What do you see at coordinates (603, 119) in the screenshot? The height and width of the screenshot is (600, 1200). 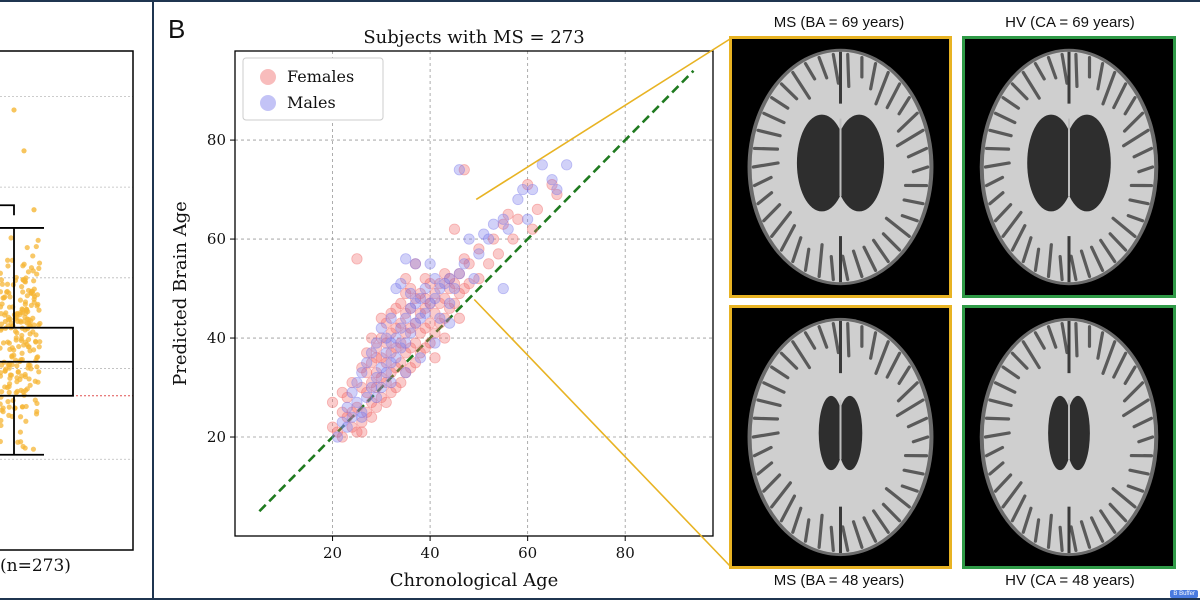 I see `callout-line-top` at bounding box center [603, 119].